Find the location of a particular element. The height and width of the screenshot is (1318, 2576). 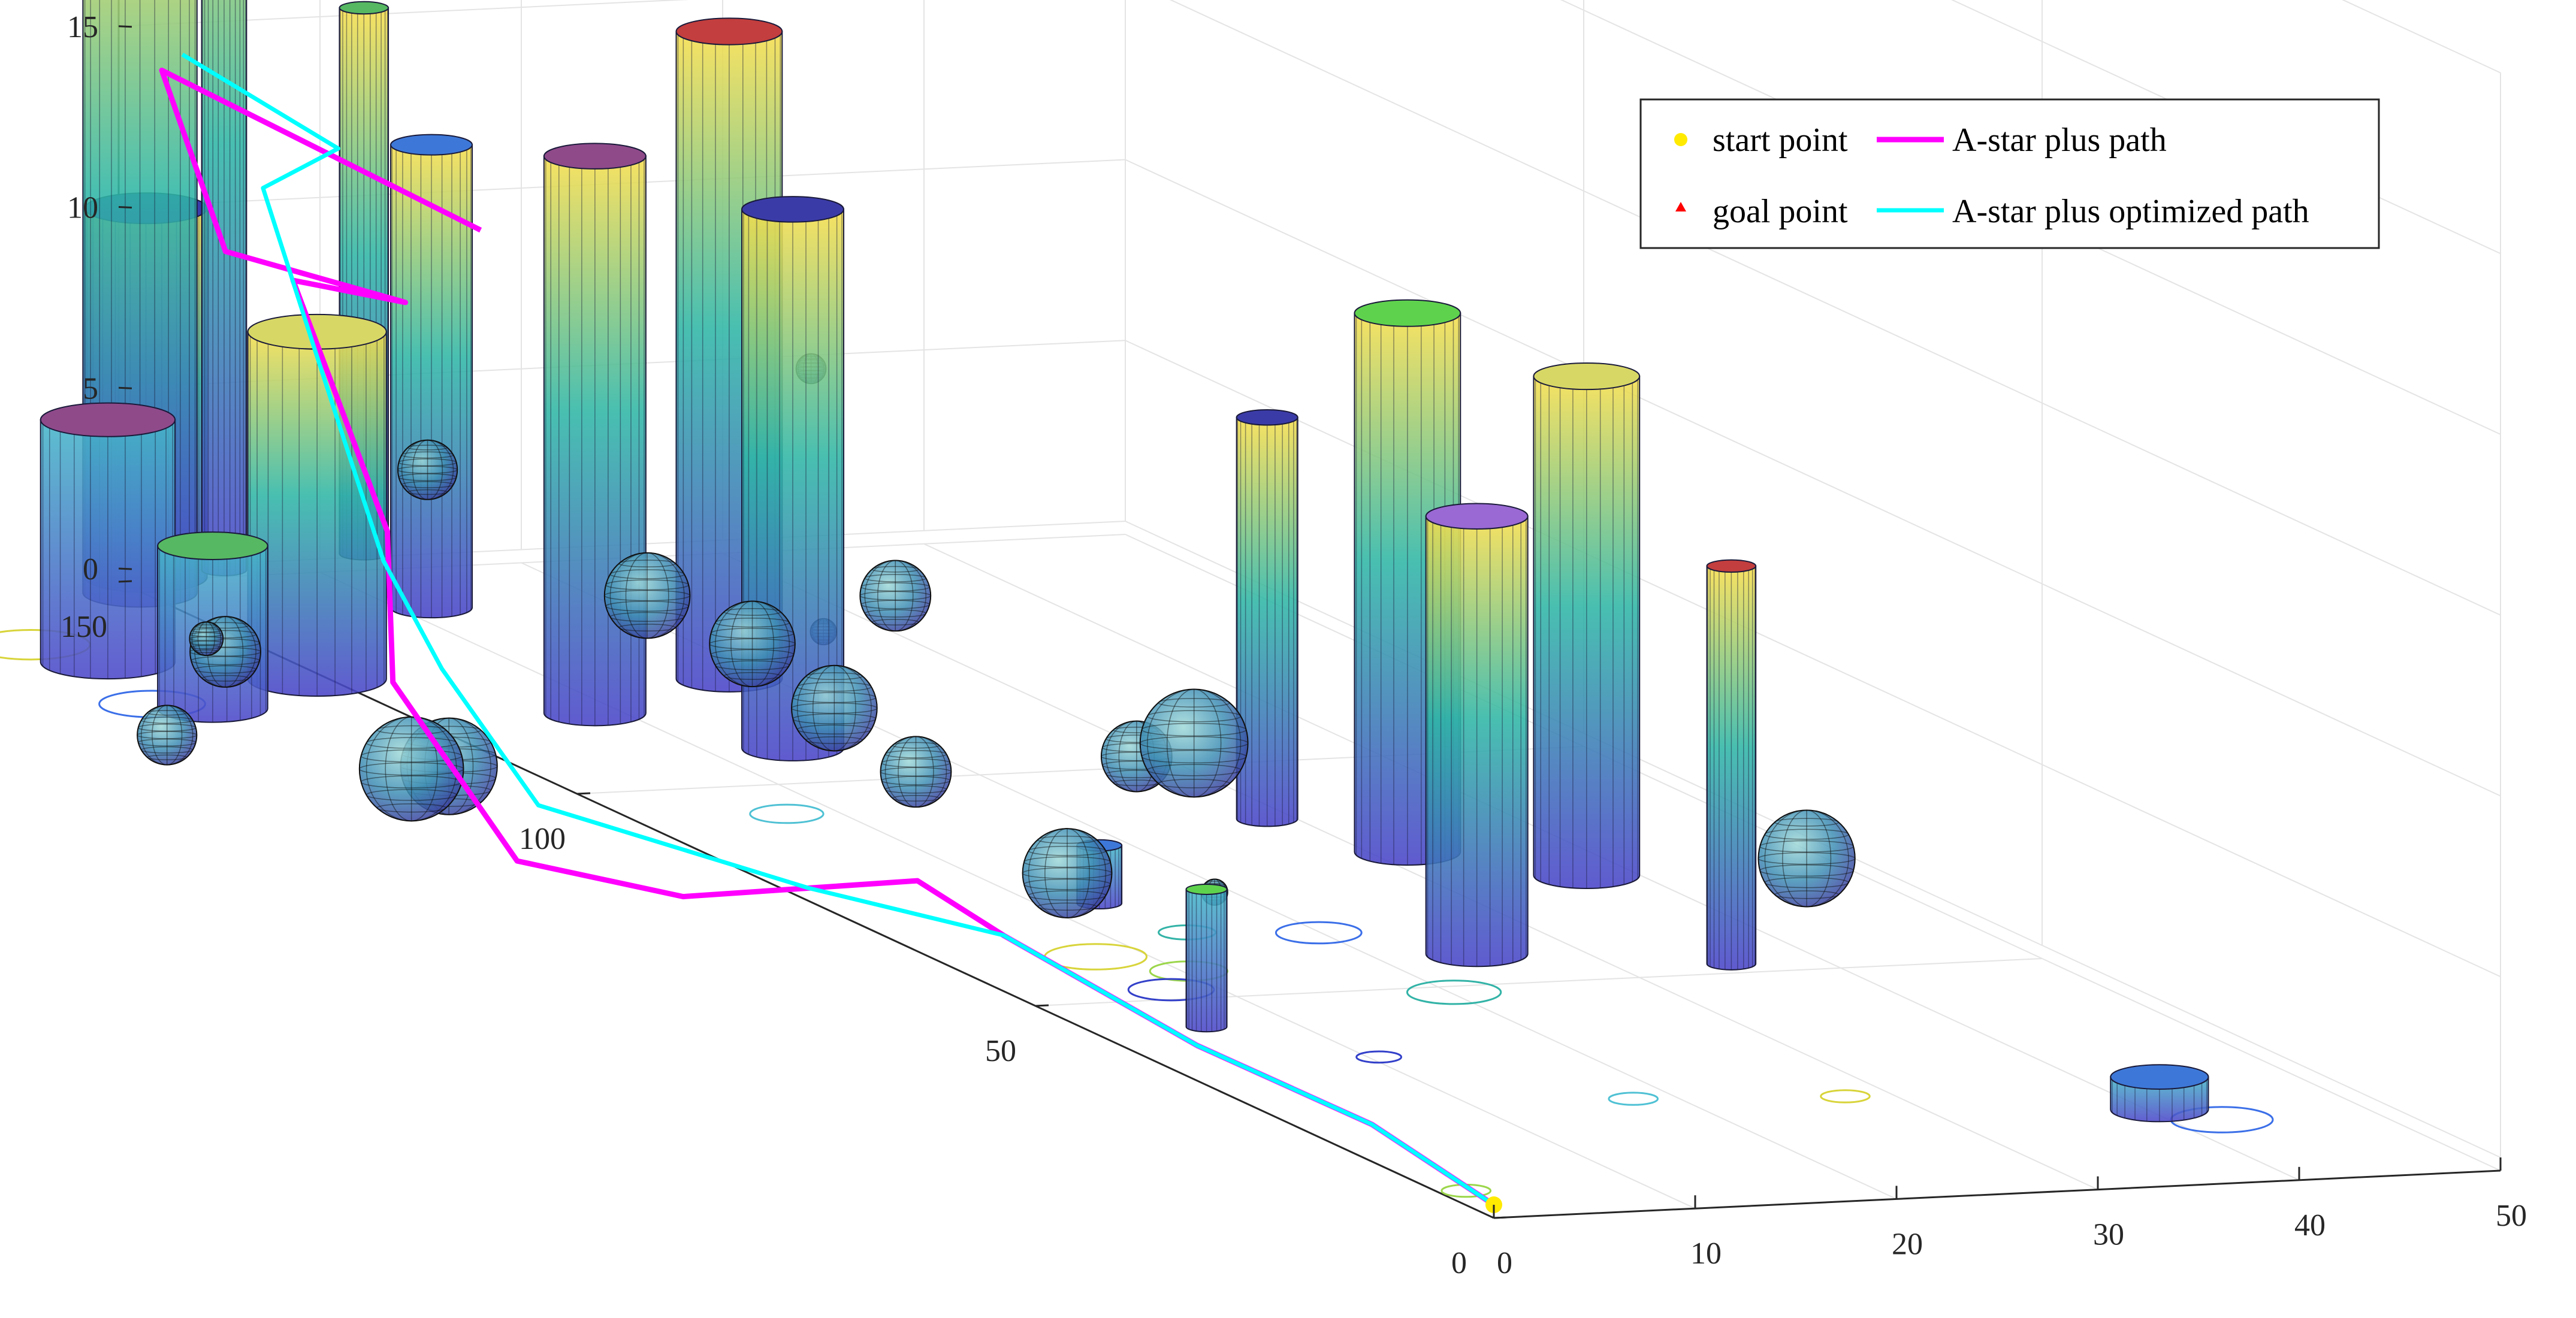

legend-goal-label: goal point is located at coordinates (1781, 211).